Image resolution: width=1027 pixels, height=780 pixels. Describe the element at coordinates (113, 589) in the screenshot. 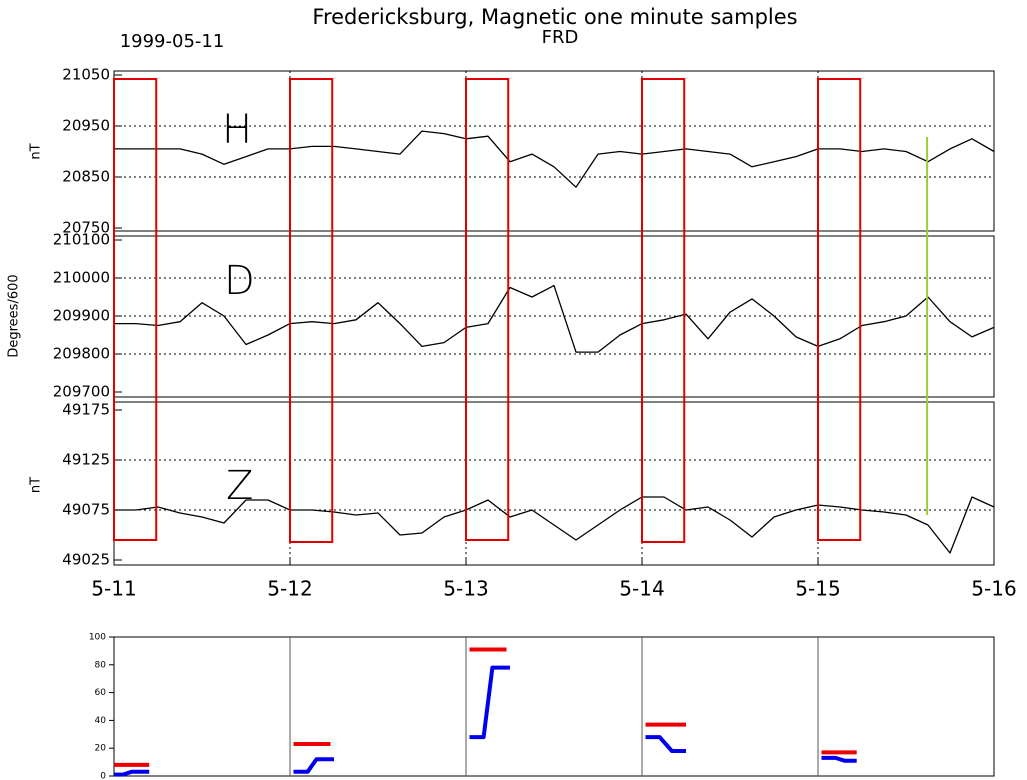

I see `x-tick-label: 5-11` at that location.